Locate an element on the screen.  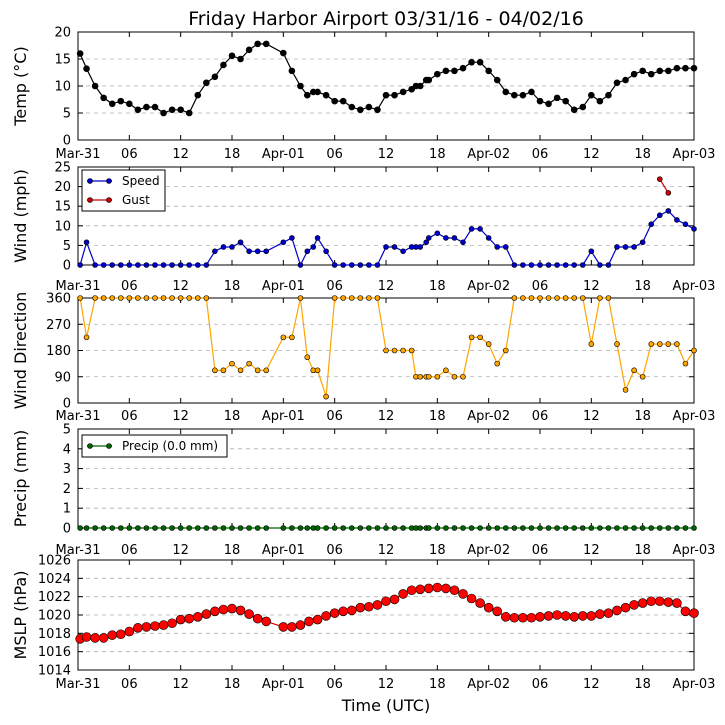
y-tick-label: 0 is located at coordinates (67, 404).